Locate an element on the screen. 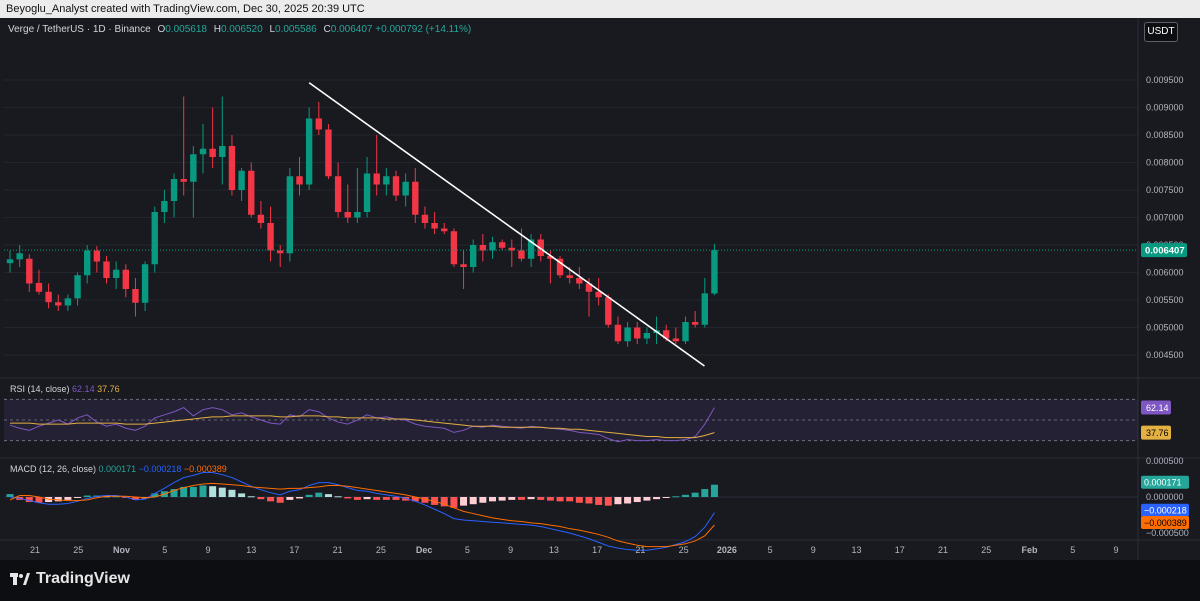 The image size is (1200, 601). rsi-ma-badge is located at coordinates (1156, 432).